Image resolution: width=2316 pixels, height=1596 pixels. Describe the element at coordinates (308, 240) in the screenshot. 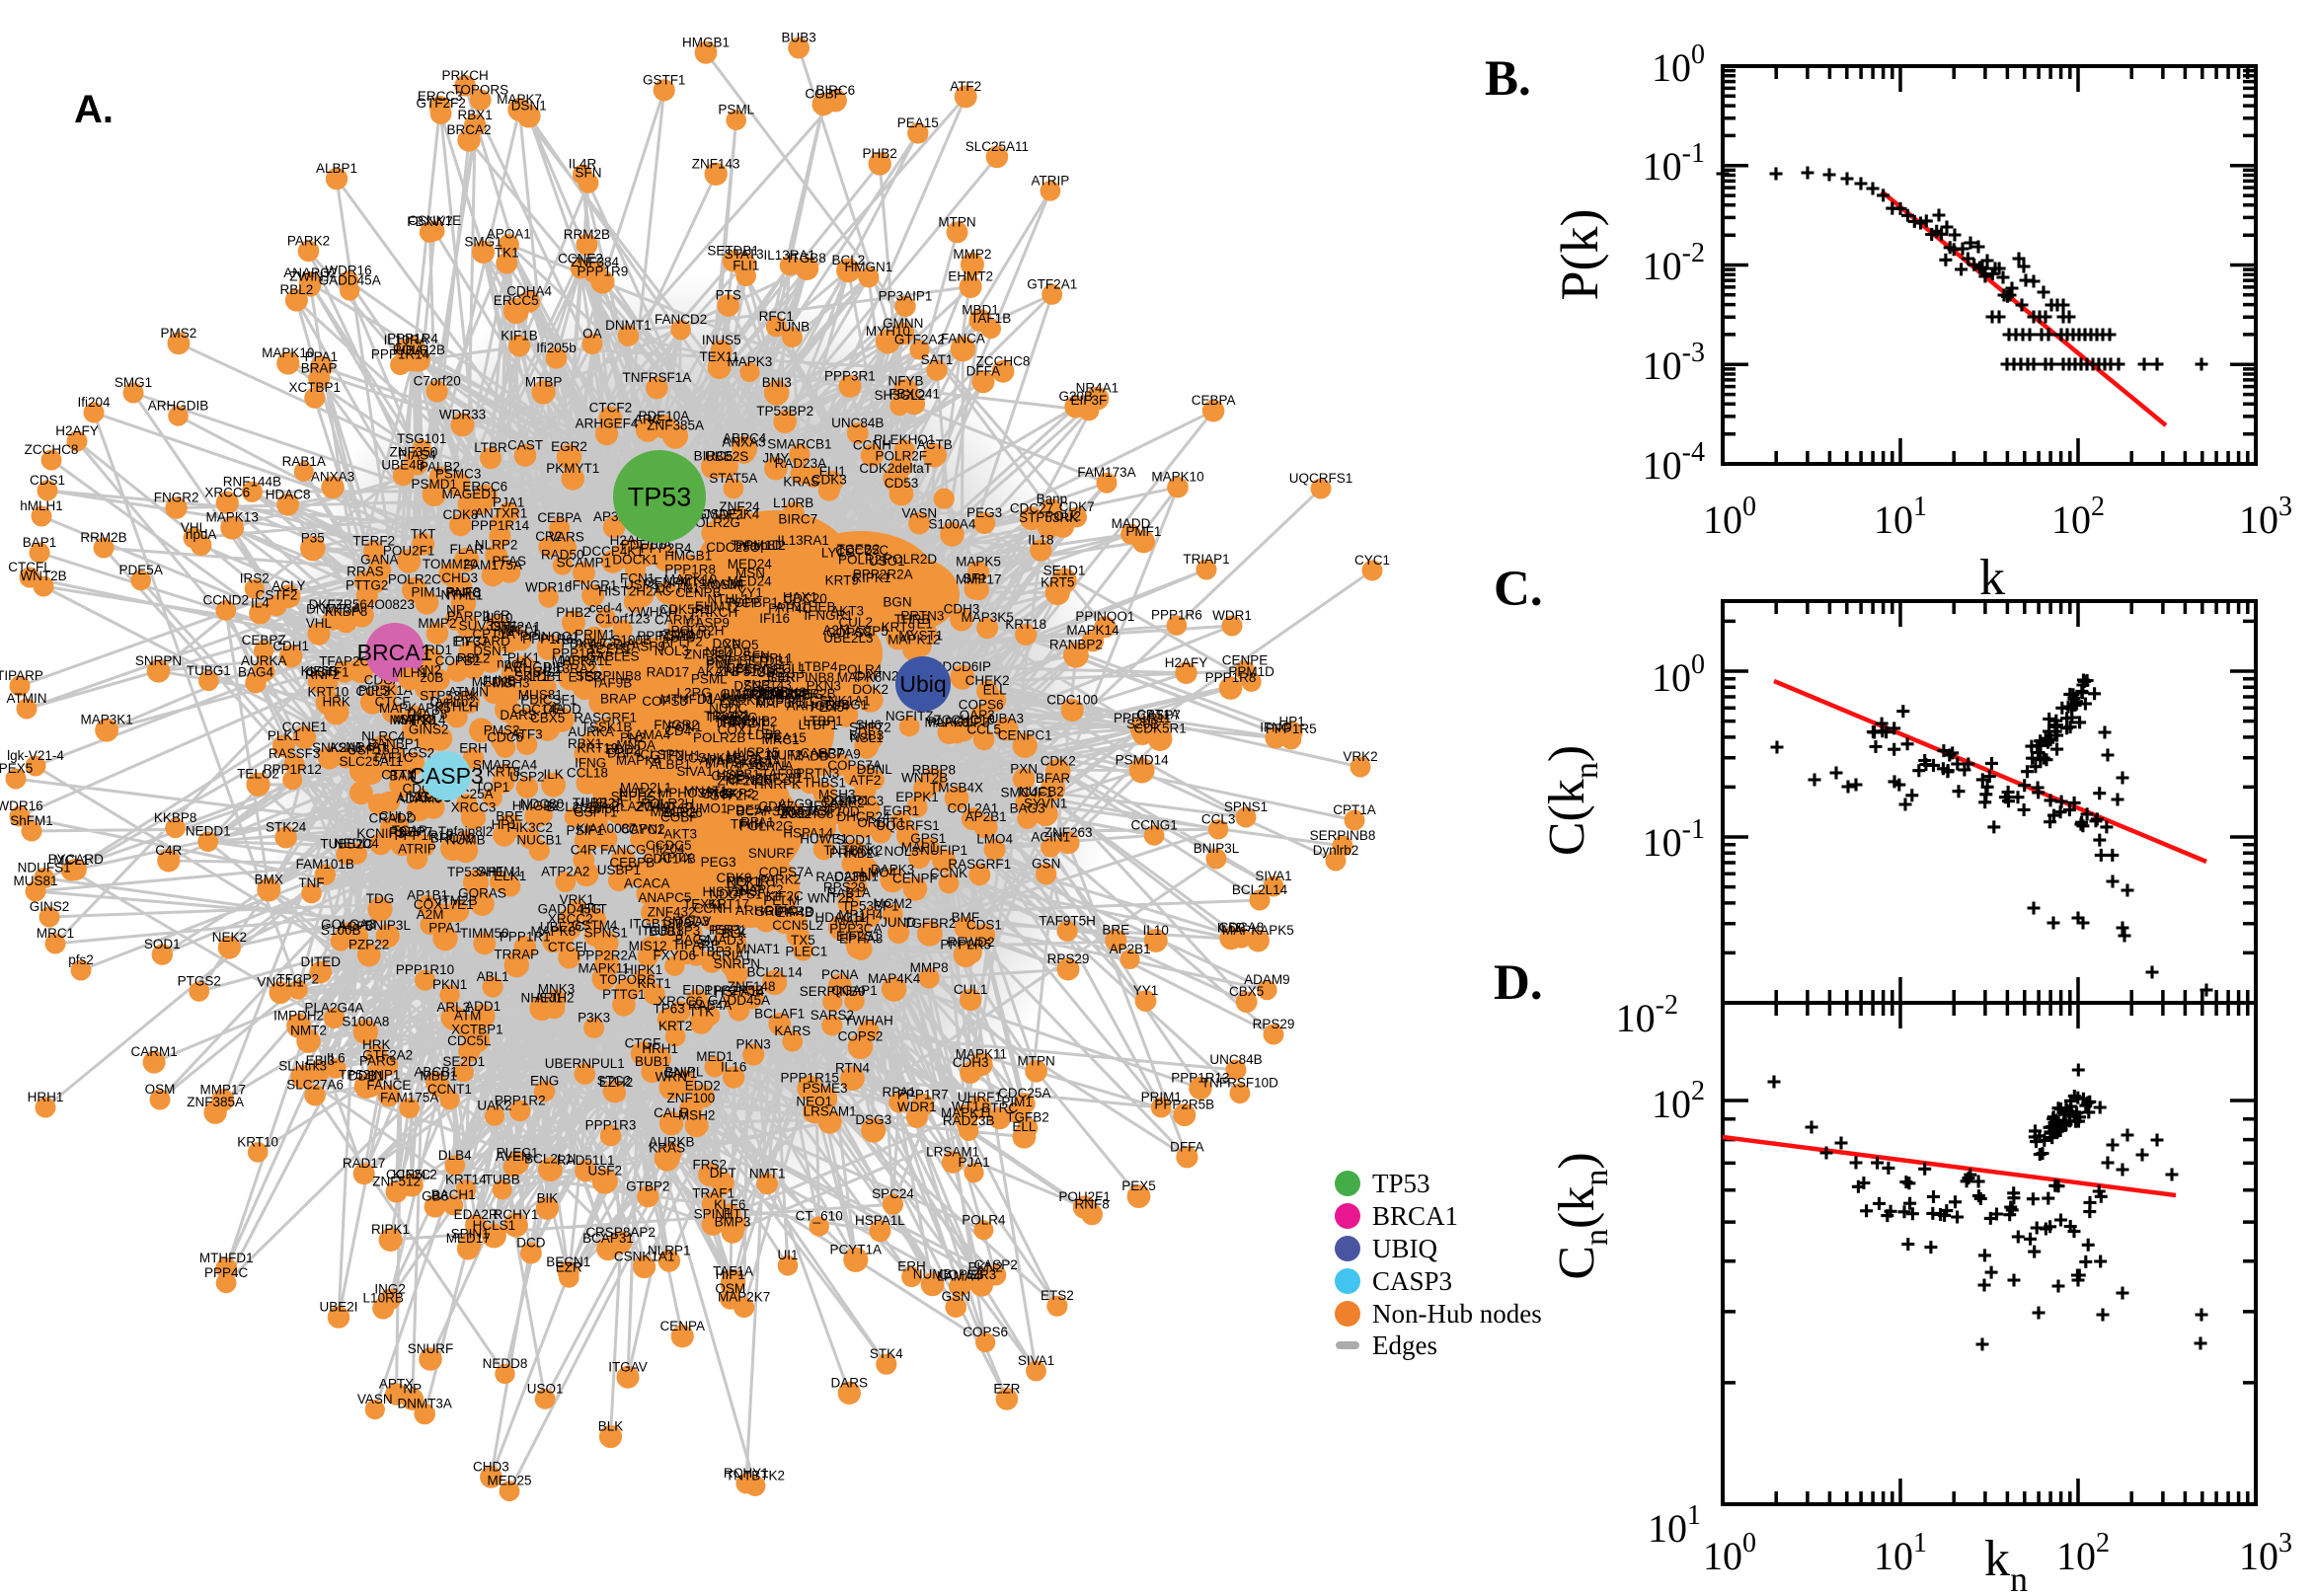

I see `svg-text: PARK2` at that location.